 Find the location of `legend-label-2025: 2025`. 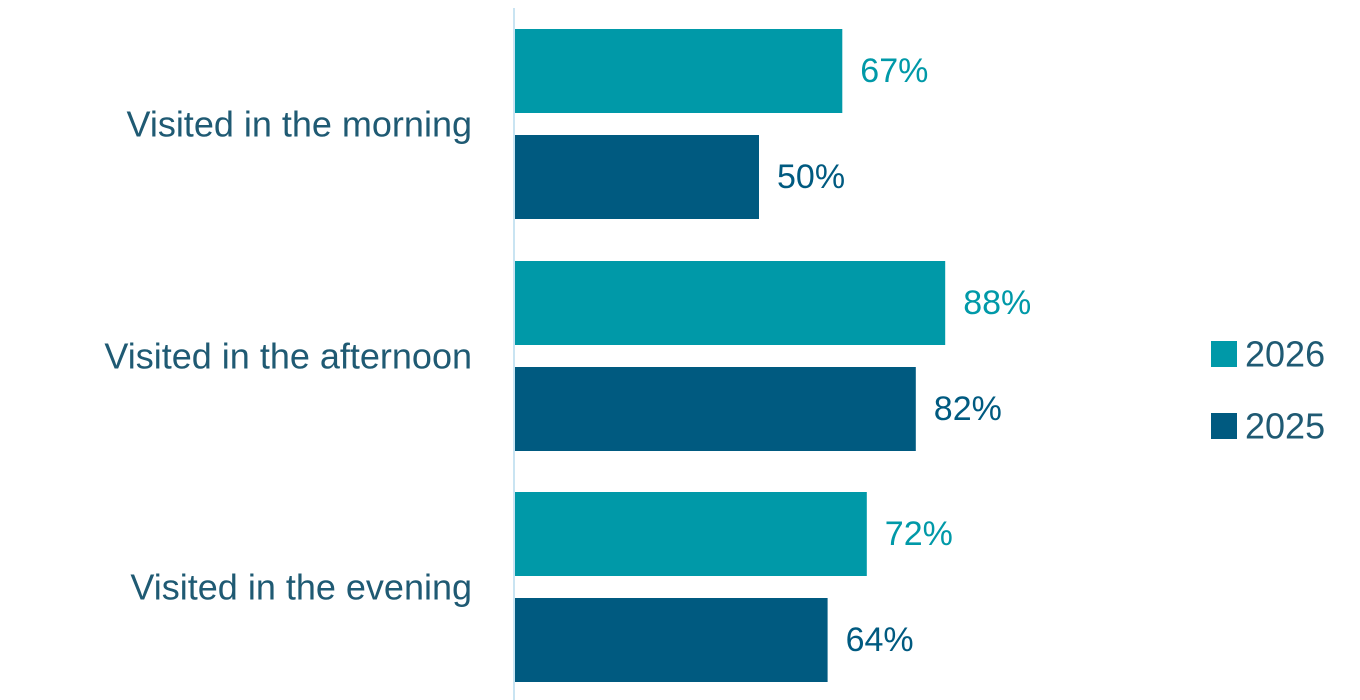

legend-label-2025: 2025 is located at coordinates (1285, 426).